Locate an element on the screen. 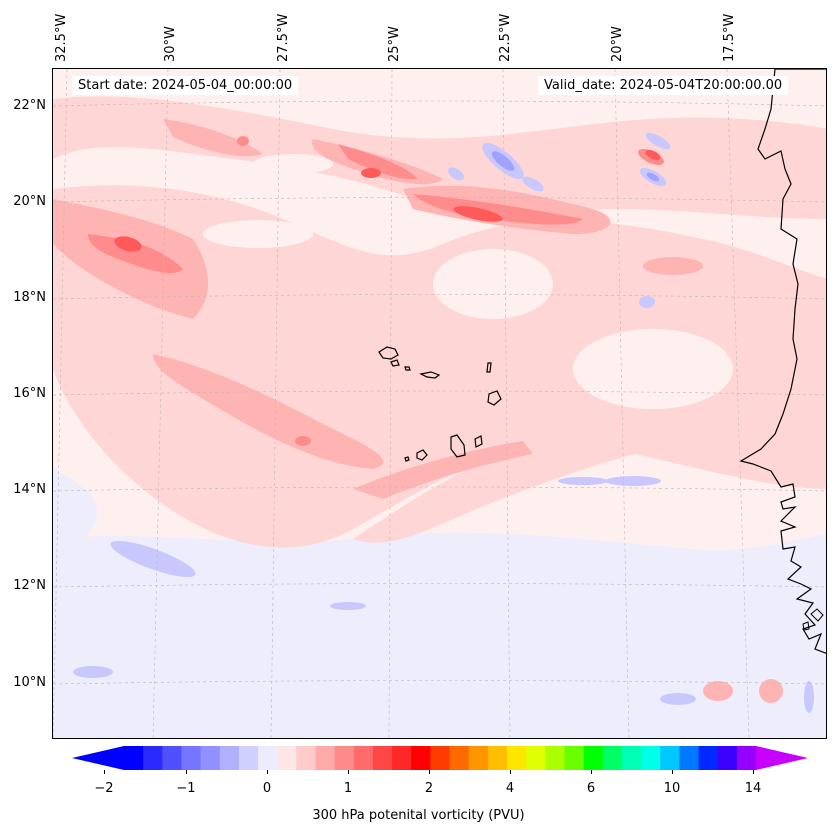 The image size is (837, 836). colorbar-tick-label: 2 is located at coordinates (429, 788).